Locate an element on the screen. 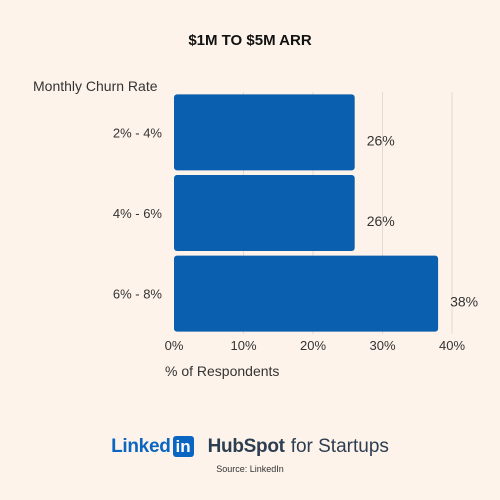 This screenshot has width=500, height=500. linkedin-logo: Linked in is located at coordinates (152, 447).